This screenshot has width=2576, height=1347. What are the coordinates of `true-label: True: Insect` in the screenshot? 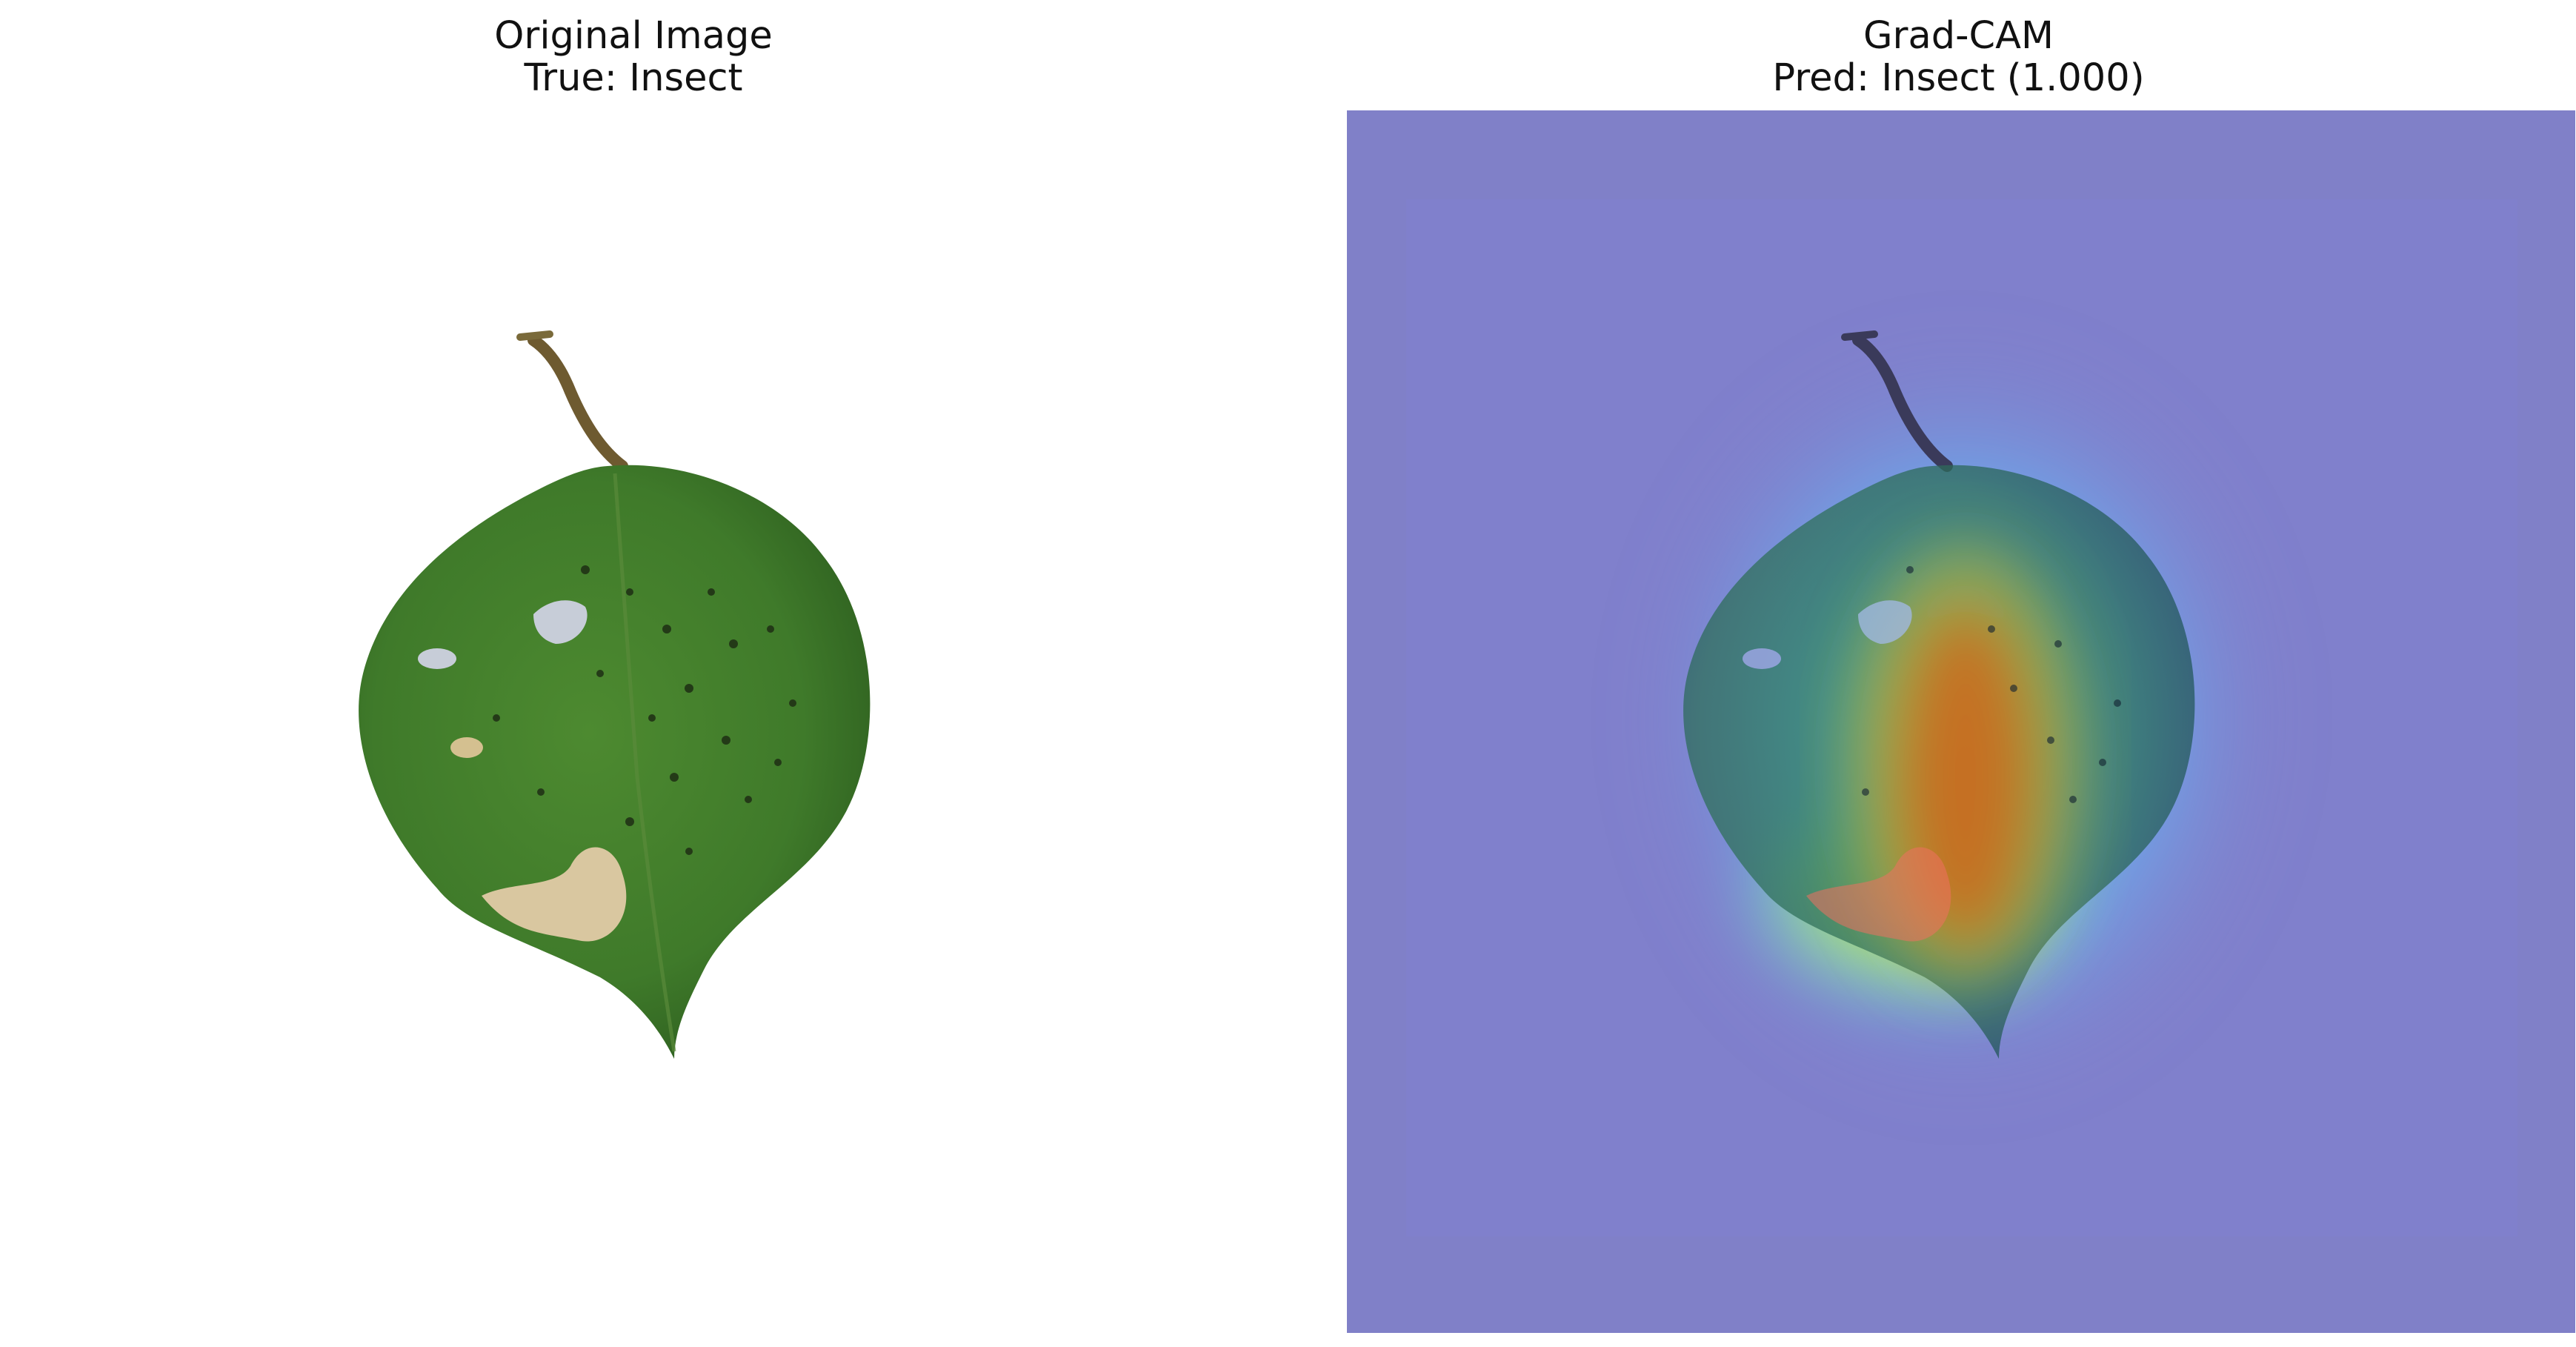 It's located at (633, 78).